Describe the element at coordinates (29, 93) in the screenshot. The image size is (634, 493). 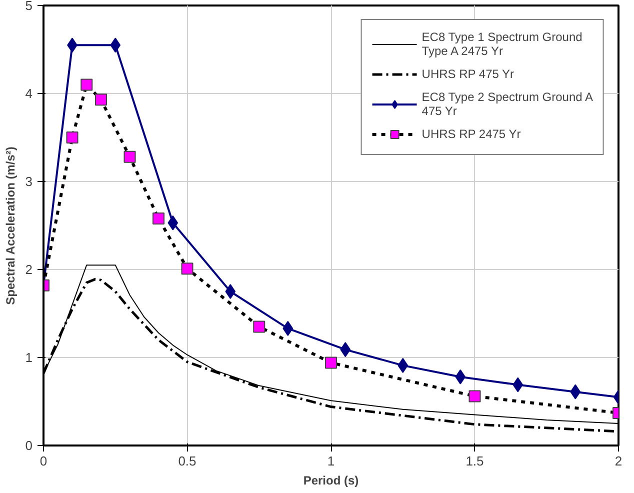
I see `y-tick-label: 4` at that location.